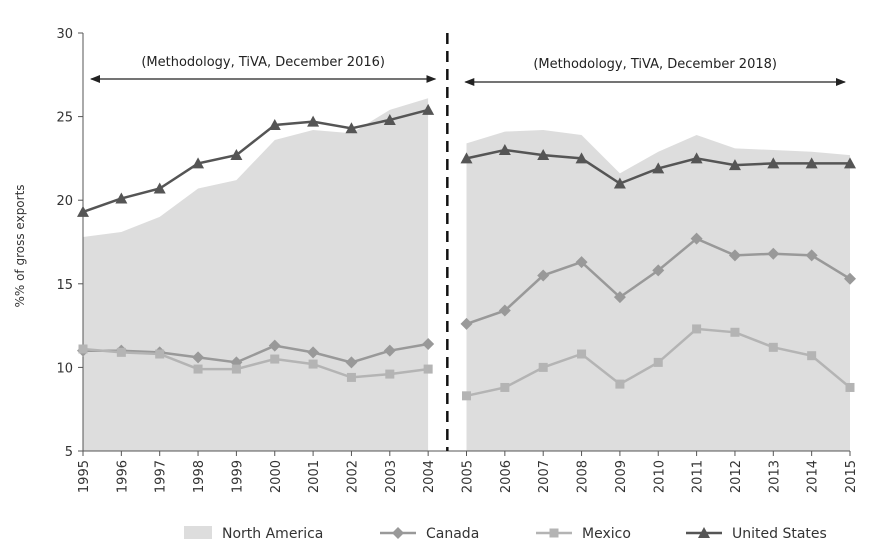 The width and height of the screenshot is (872, 550). What do you see at coordinates (811, 163) in the screenshot?
I see `united-states-point-2014` at bounding box center [811, 163].